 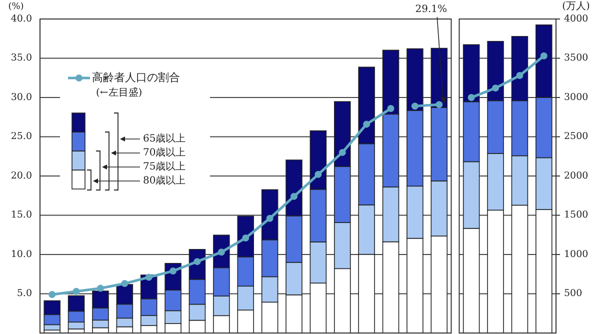 I want to click on annotation: (←左目盛), so click(x=119, y=92).